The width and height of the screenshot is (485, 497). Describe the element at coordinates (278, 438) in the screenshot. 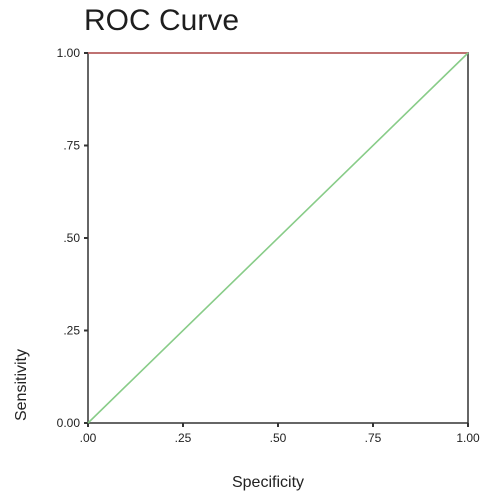

I see `x-tick-label: .50` at that location.